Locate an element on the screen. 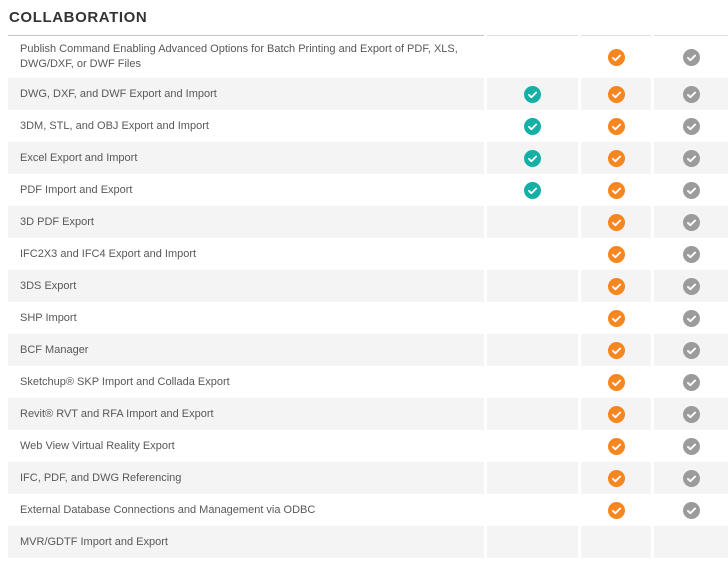 The width and height of the screenshot is (728, 563). feature-label: DWG, DXF, and DWF Export and Import is located at coordinates (118, 93).